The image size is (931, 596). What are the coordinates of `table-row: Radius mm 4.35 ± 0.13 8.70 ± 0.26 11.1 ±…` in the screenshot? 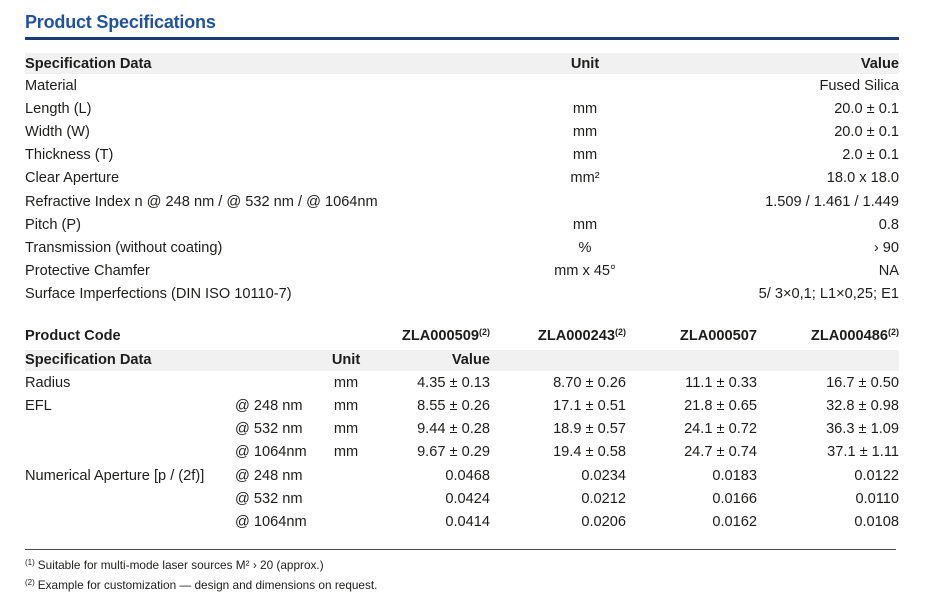 It's located at (462, 382).